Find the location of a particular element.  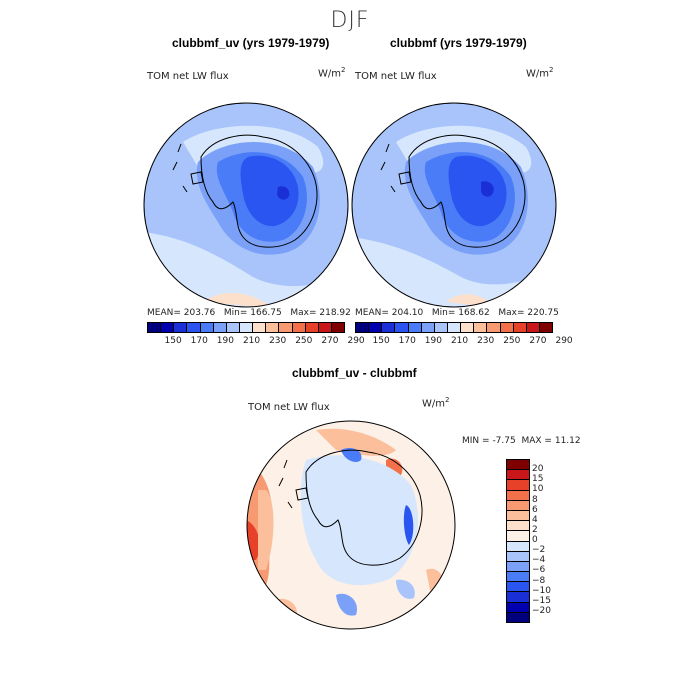

colorbar-tick-label: 6 is located at coordinates (535, 509).